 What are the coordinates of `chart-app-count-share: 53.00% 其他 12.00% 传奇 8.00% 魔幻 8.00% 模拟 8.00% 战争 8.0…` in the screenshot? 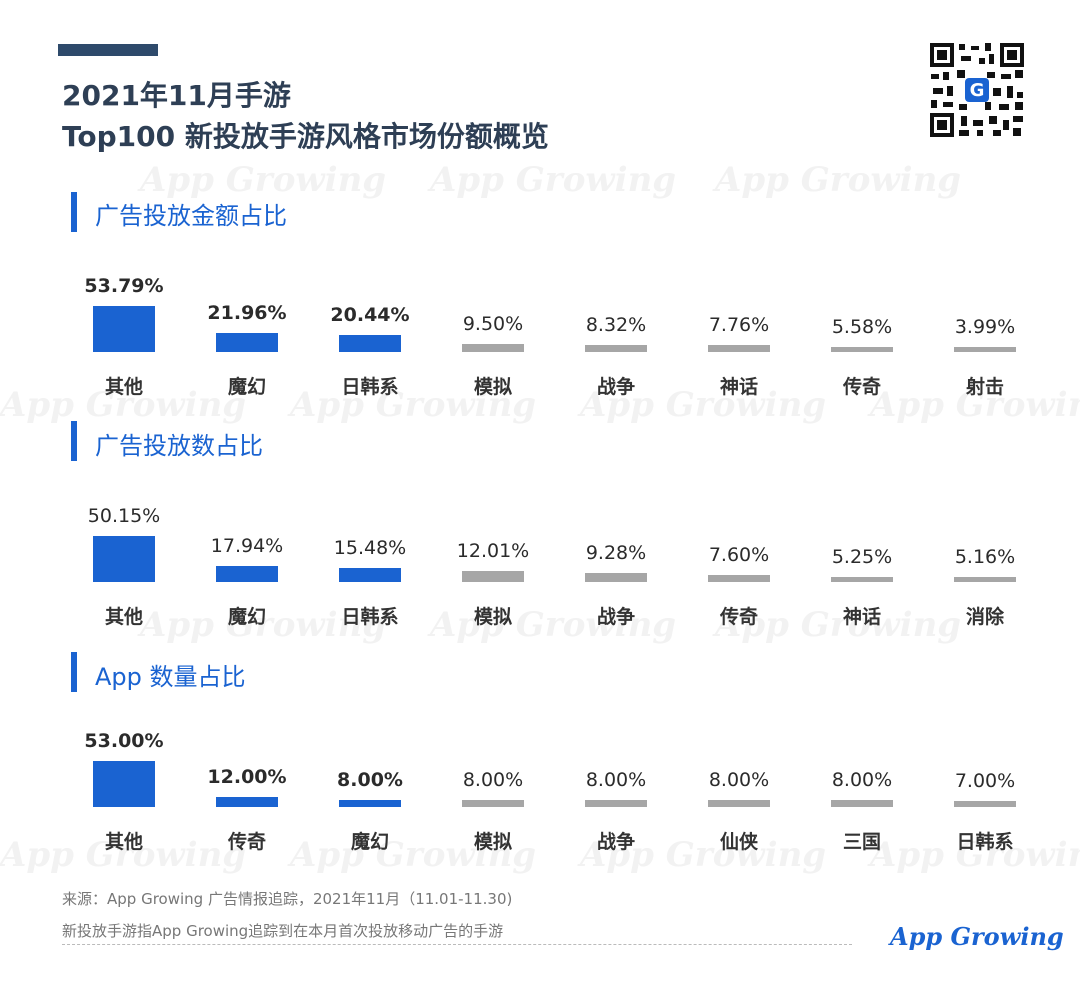 It's located at (540, 785).